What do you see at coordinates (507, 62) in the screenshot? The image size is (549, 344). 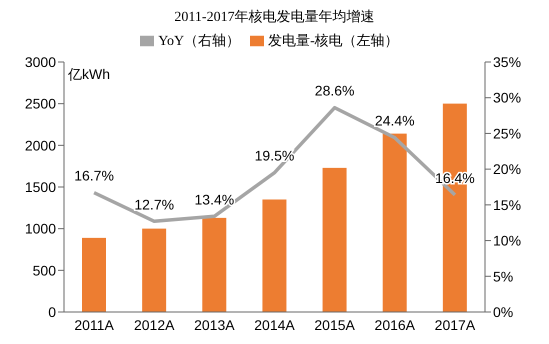 I see `y2-tick-label: 35%` at bounding box center [507, 62].